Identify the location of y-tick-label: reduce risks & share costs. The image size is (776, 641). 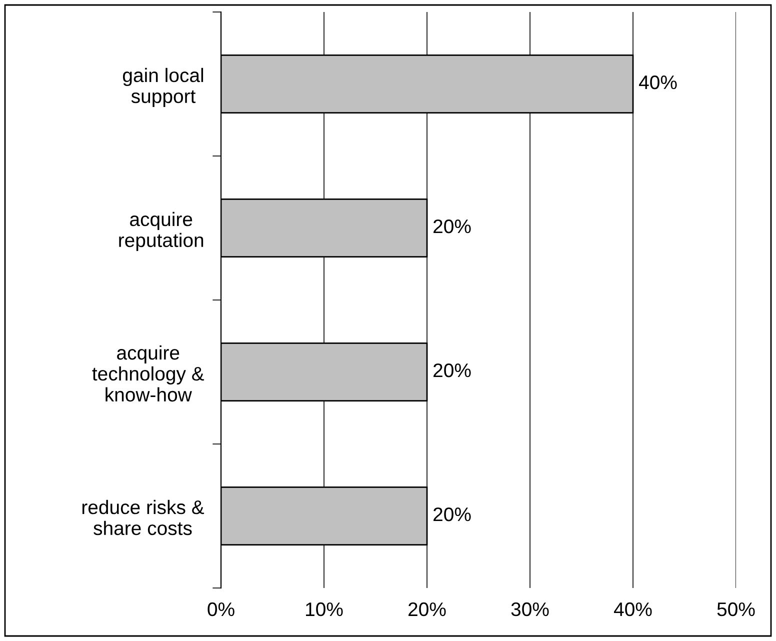
(143, 518).